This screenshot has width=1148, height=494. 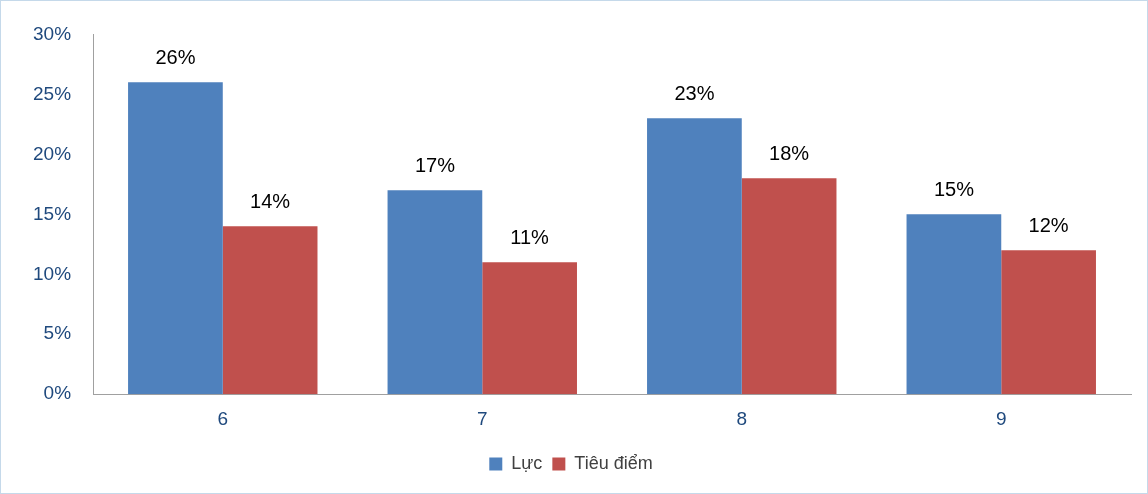 What do you see at coordinates (527, 462) in the screenshot?
I see `legend-label: Lực` at bounding box center [527, 462].